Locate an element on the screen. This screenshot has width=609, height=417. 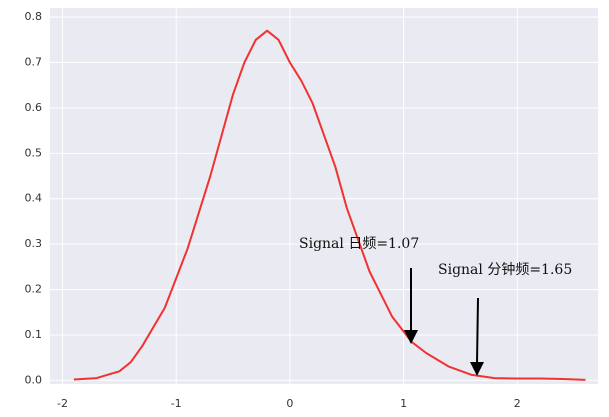
y-tick-label: 0.0 is located at coordinates (34, 379).